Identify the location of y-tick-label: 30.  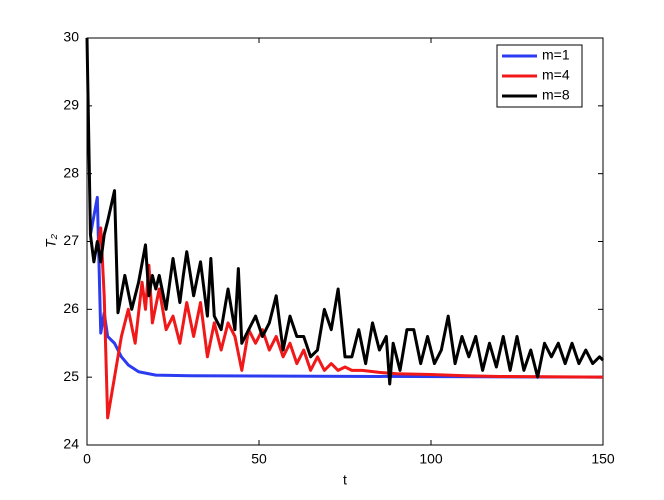
(71, 37).